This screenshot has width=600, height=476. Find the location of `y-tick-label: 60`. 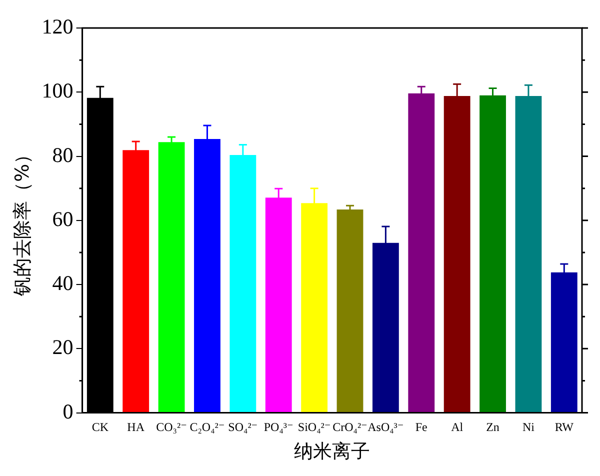

y-tick-label: 60 is located at coordinates (63, 218).